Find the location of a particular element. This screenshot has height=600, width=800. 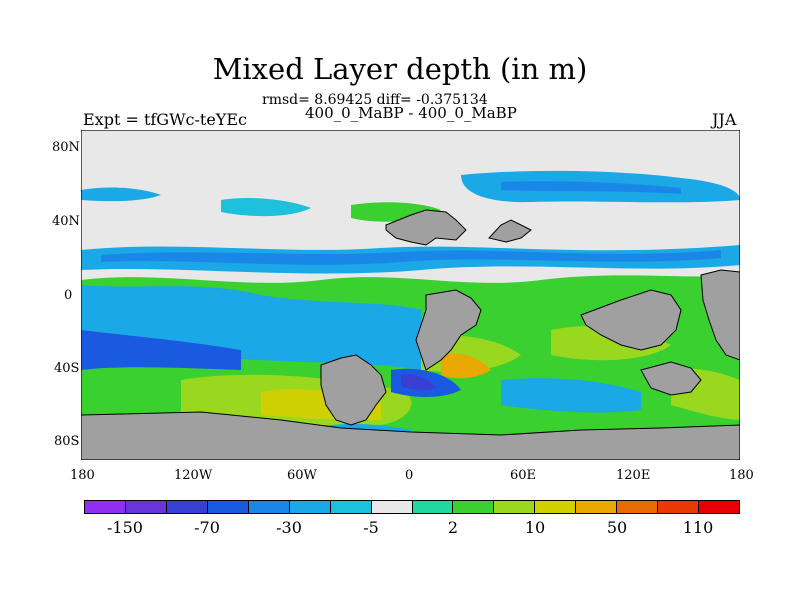

land-antarctica is located at coordinates (410, 435).